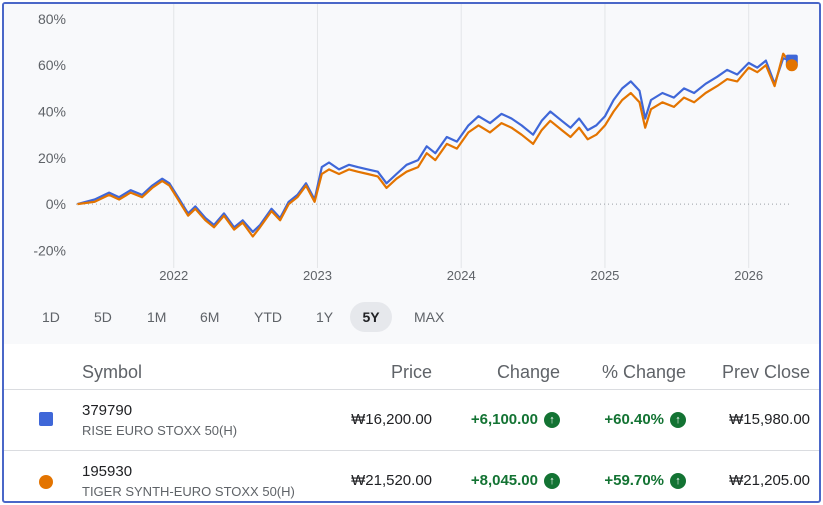  What do you see at coordinates (411, 450) in the screenshot?
I see `row-divider` at bounding box center [411, 450].